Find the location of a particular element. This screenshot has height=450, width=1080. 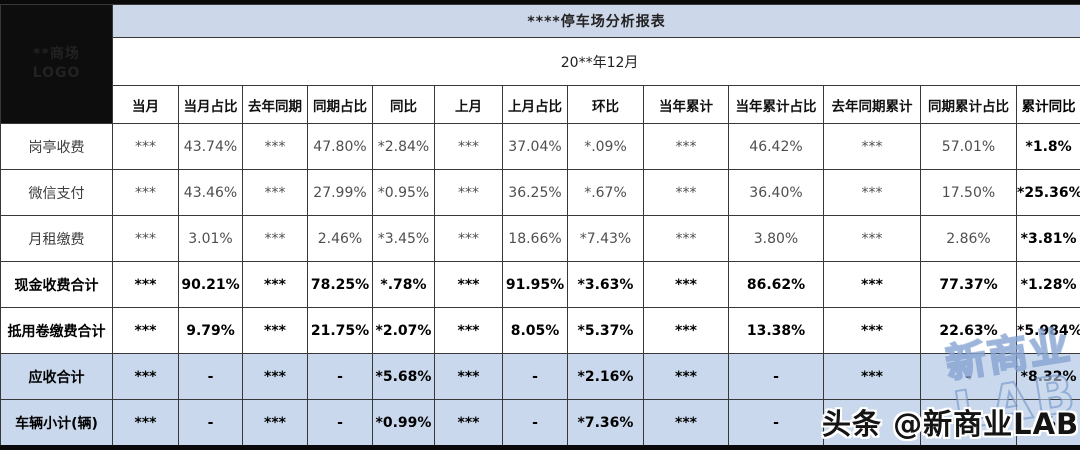

table-cell: *2.16% is located at coordinates (605, 376).